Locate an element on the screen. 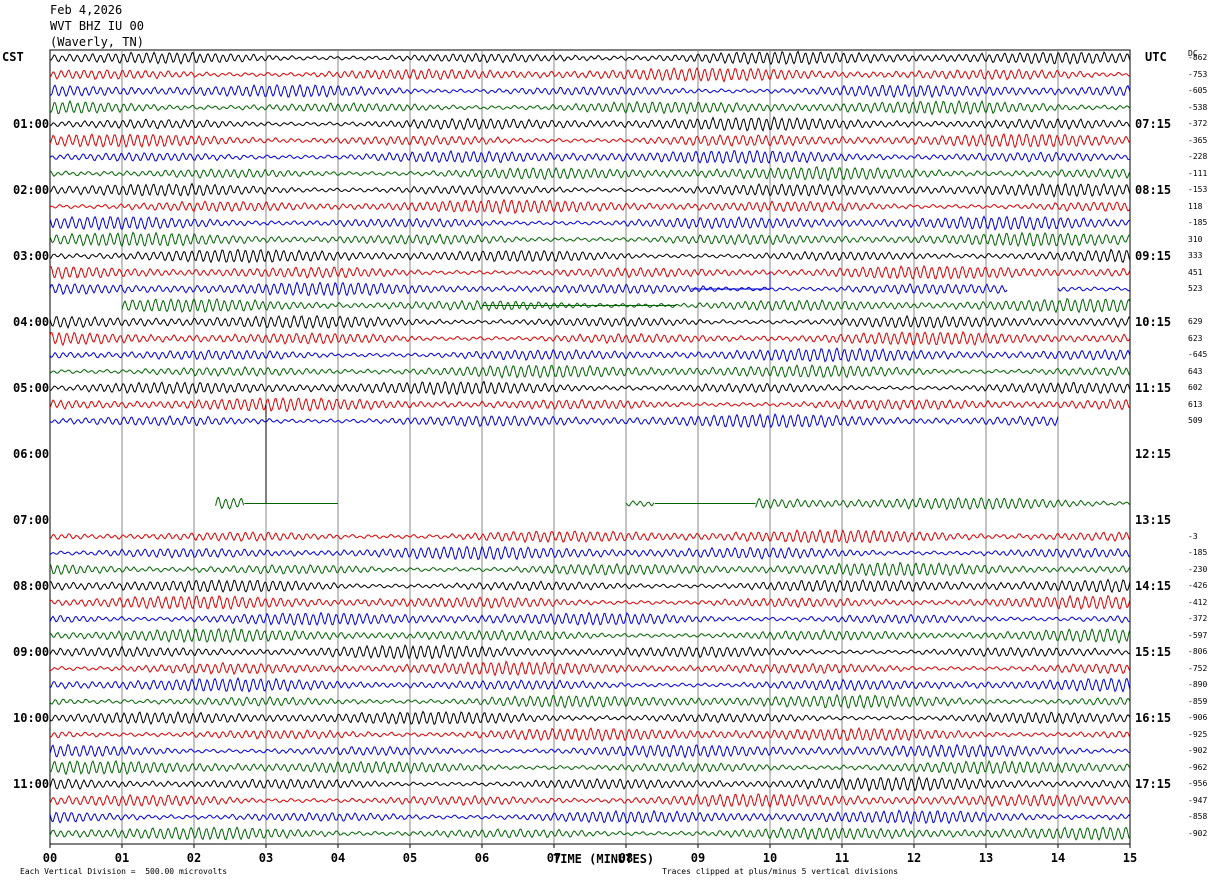  station-location: (Waverly, TN) is located at coordinates (97, 42).